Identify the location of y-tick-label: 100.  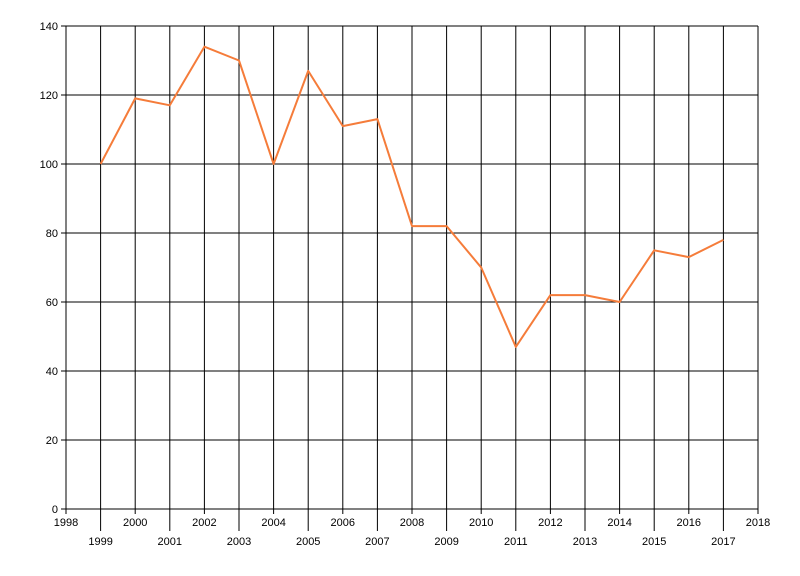
(49, 165).